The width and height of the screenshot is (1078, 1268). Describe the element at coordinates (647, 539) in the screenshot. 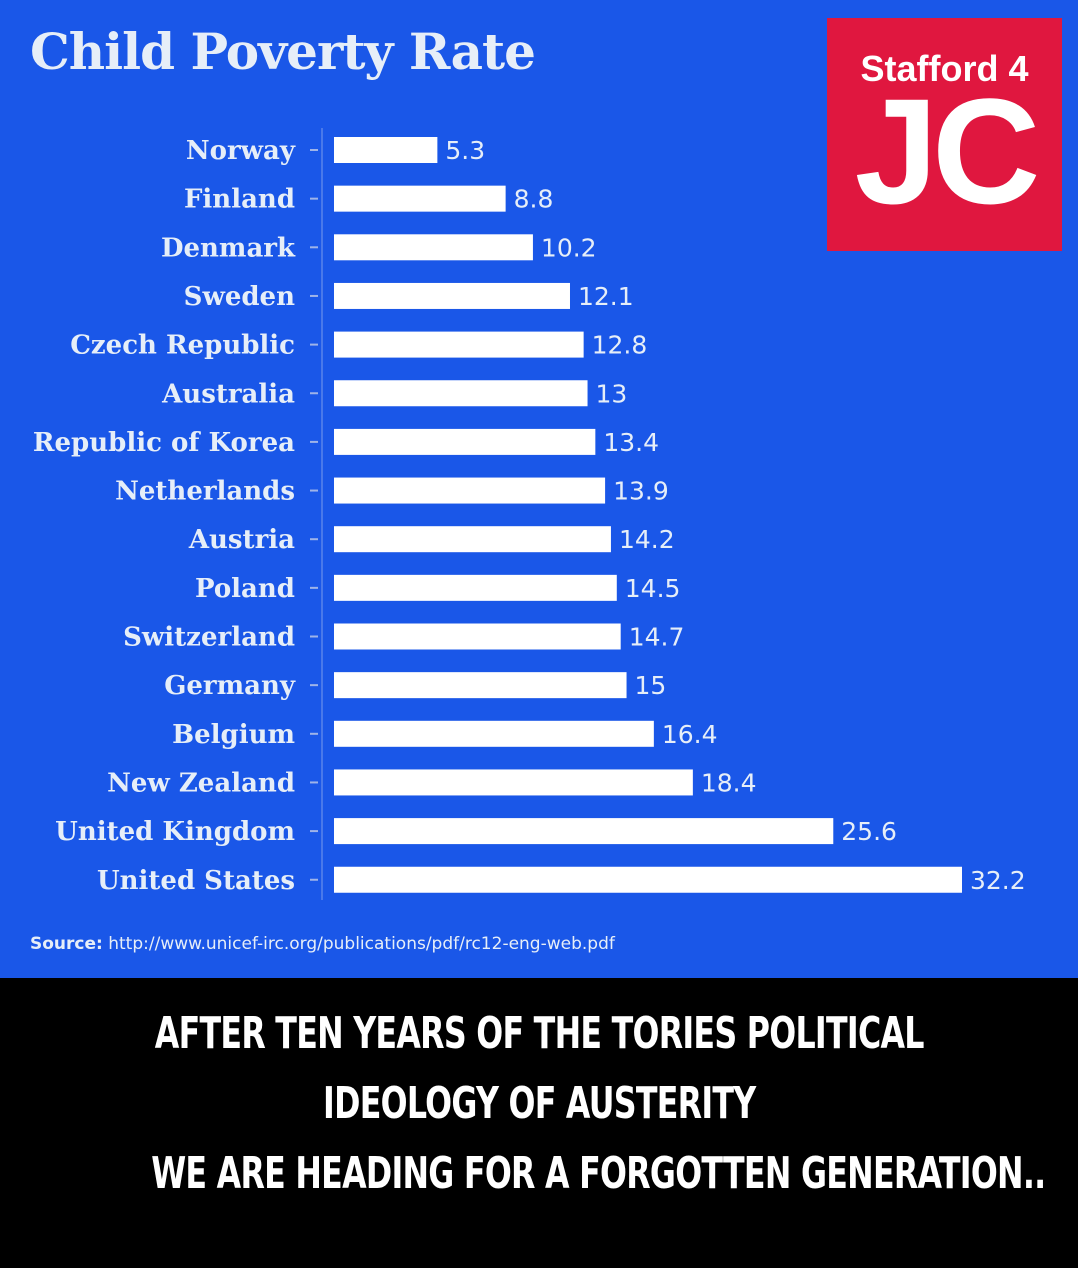

I see `value-label: 14.2` at that location.